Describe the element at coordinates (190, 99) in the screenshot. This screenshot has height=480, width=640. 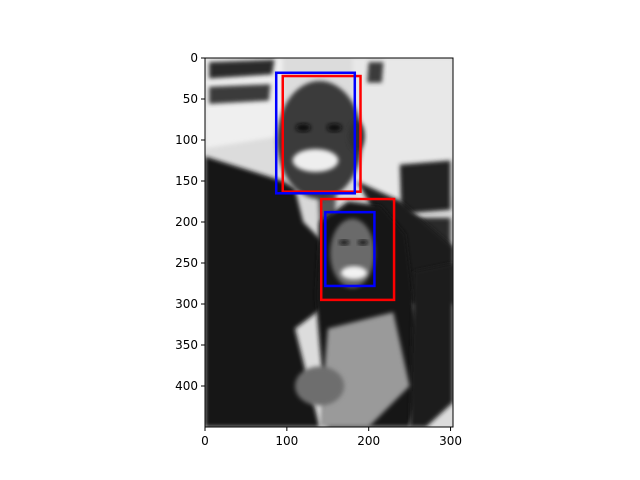
I see `y-tick-label-1: 50` at that location.